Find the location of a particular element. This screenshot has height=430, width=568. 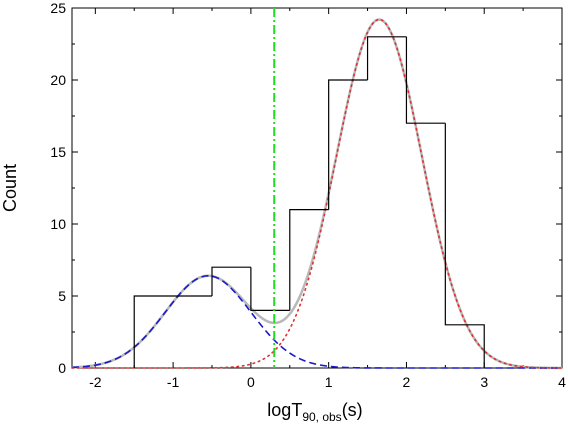

y-tick-label: 25 is located at coordinates (58, 8).